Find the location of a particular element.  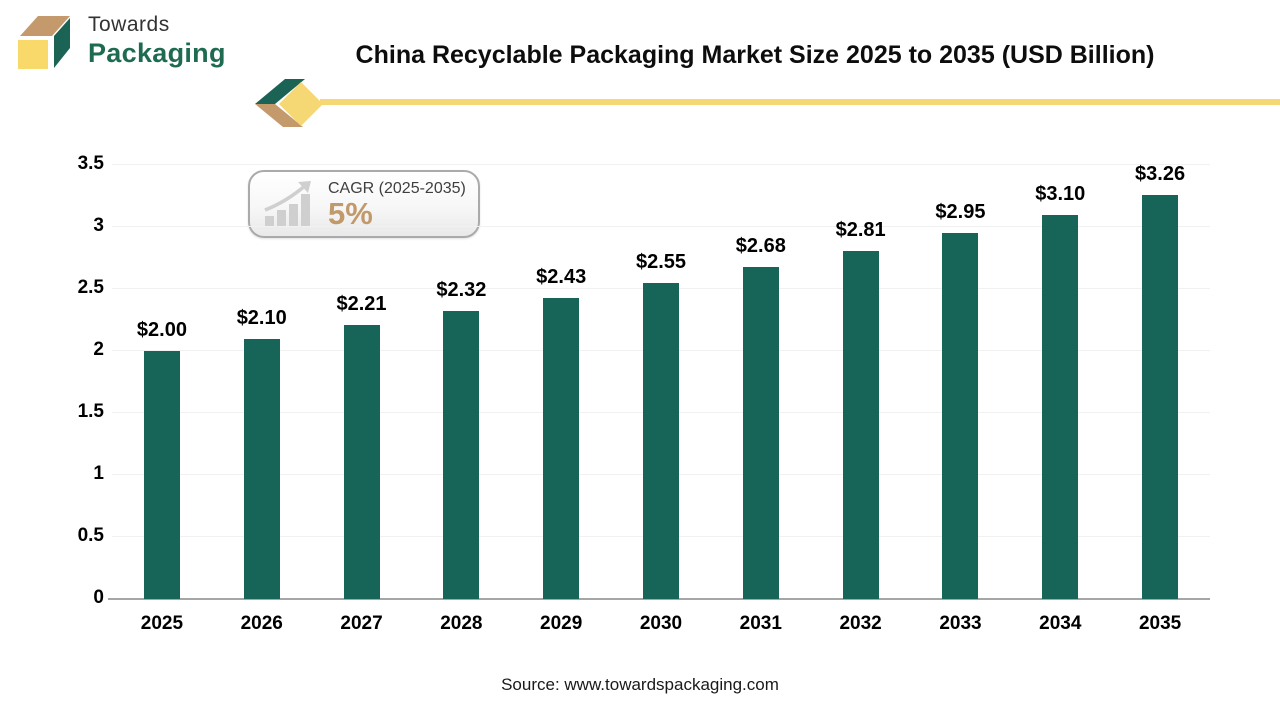

bar-value-label: $2.32 is located at coordinates (461, 290).